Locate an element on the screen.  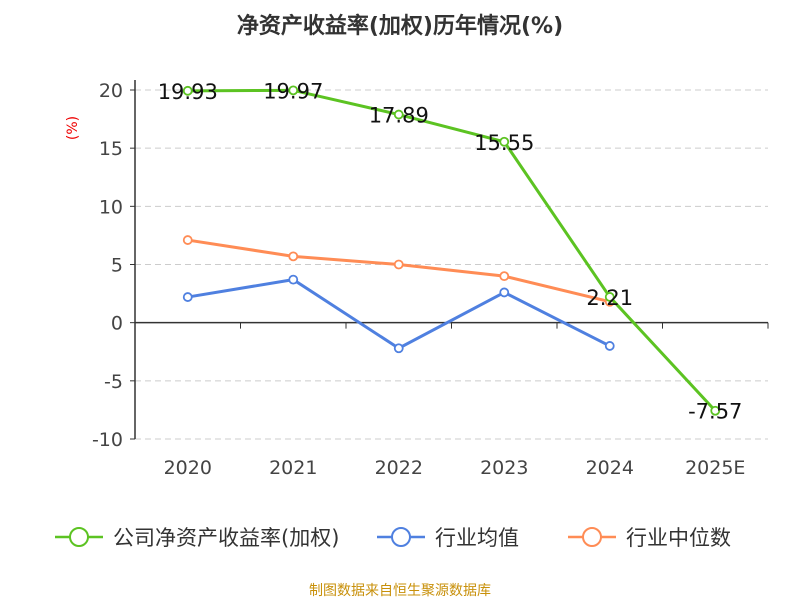
legend-label: 行业均值 is located at coordinates (477, 538).